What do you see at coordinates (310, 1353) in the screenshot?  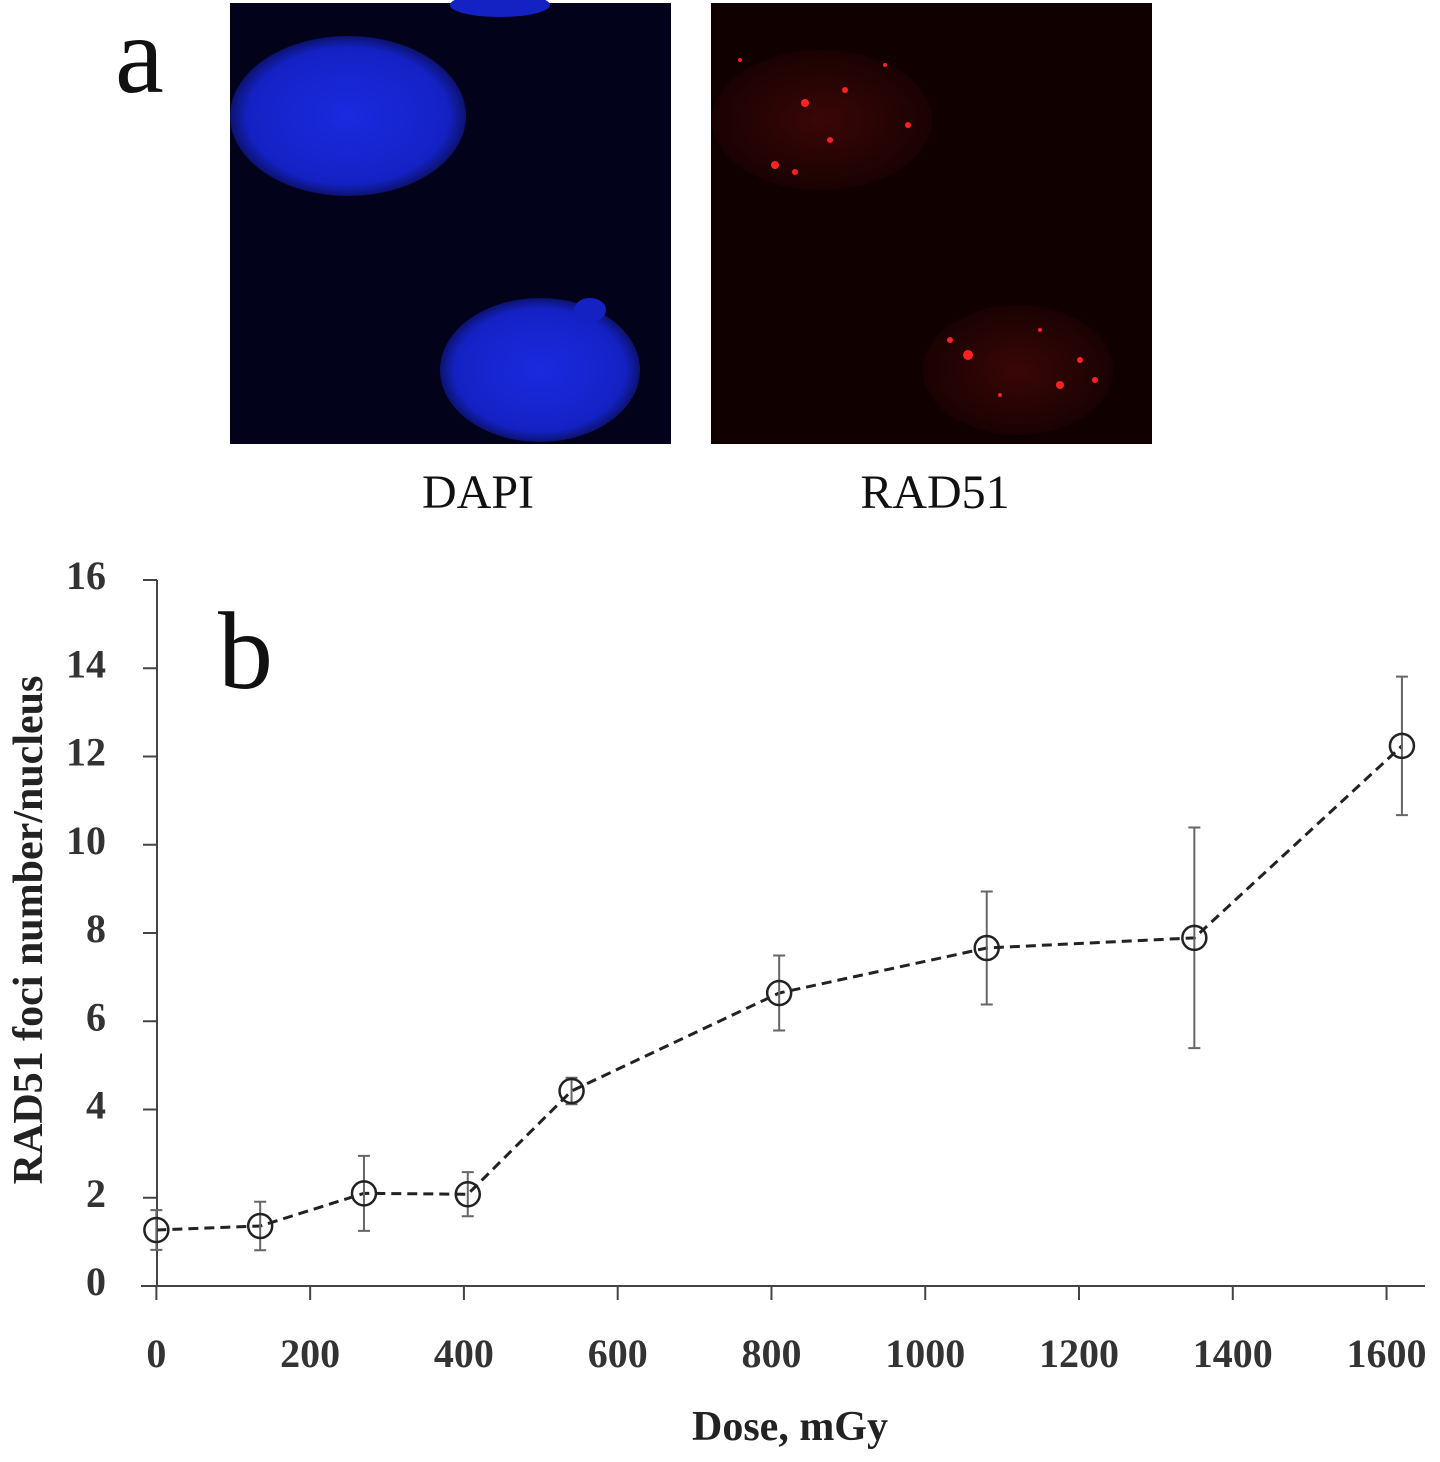 I see `x-tick-label: 200` at bounding box center [310, 1353].